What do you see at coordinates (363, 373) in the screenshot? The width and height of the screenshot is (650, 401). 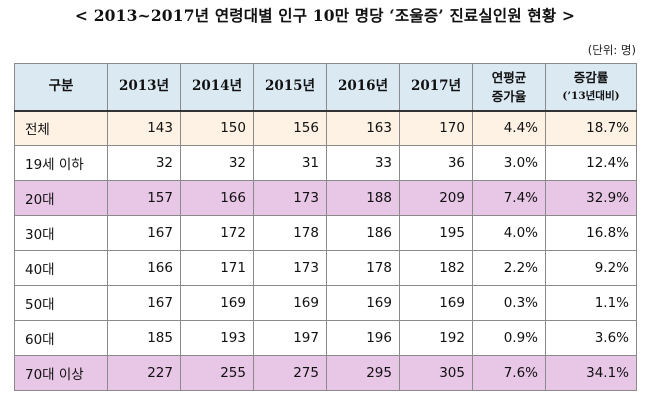 I see `cell-2016: 295` at bounding box center [363, 373].